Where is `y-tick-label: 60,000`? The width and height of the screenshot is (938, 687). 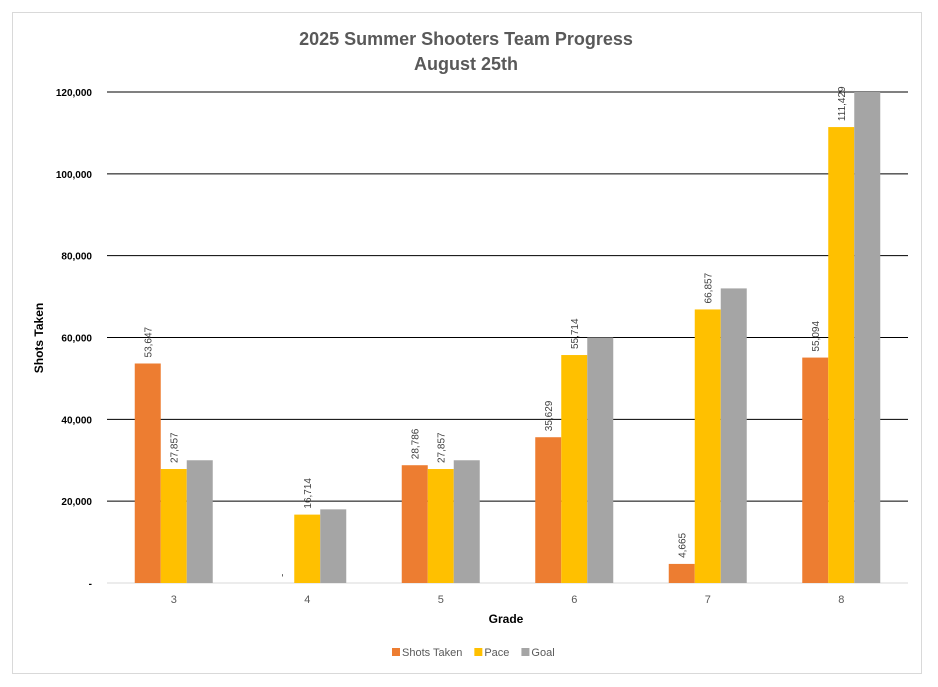 y-tick-label: 60,000 is located at coordinates (76, 339).